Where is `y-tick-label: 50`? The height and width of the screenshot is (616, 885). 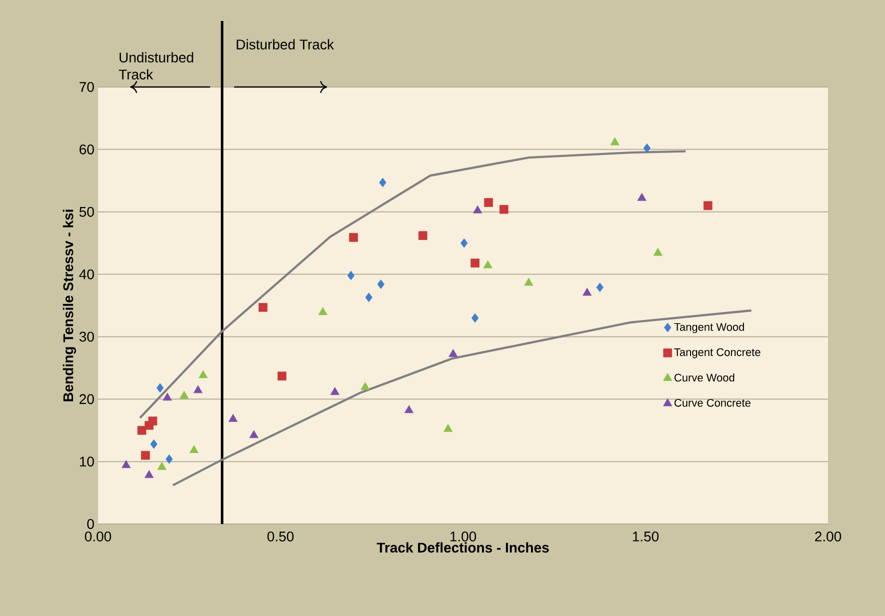
y-tick-label: 50 is located at coordinates (86, 211).